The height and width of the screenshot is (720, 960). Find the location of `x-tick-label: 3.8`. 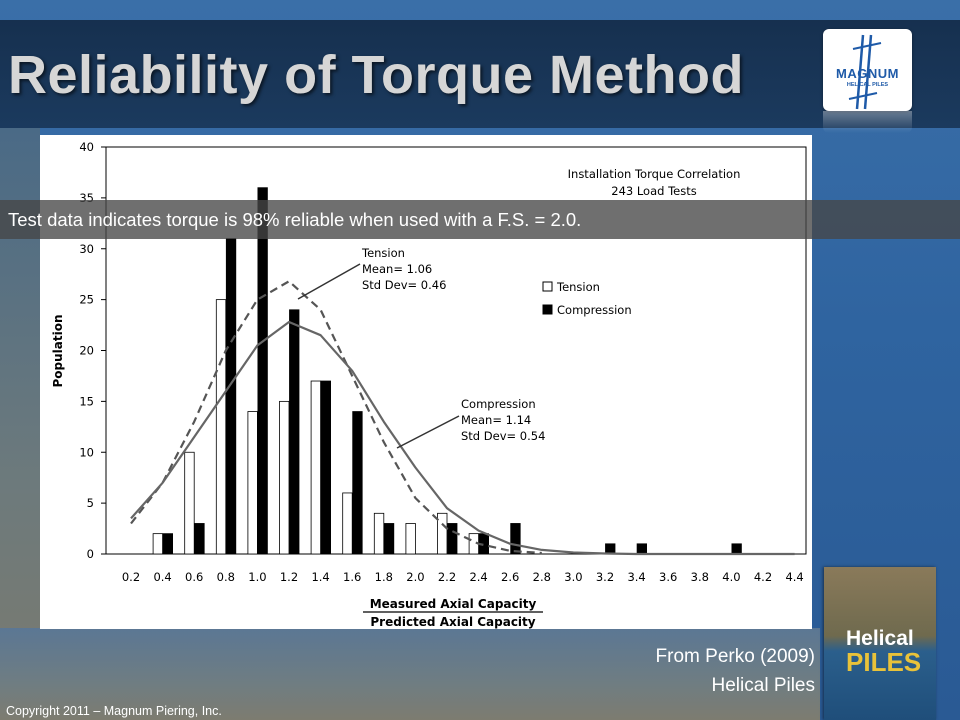

x-tick-label: 3.8 is located at coordinates (700, 577).